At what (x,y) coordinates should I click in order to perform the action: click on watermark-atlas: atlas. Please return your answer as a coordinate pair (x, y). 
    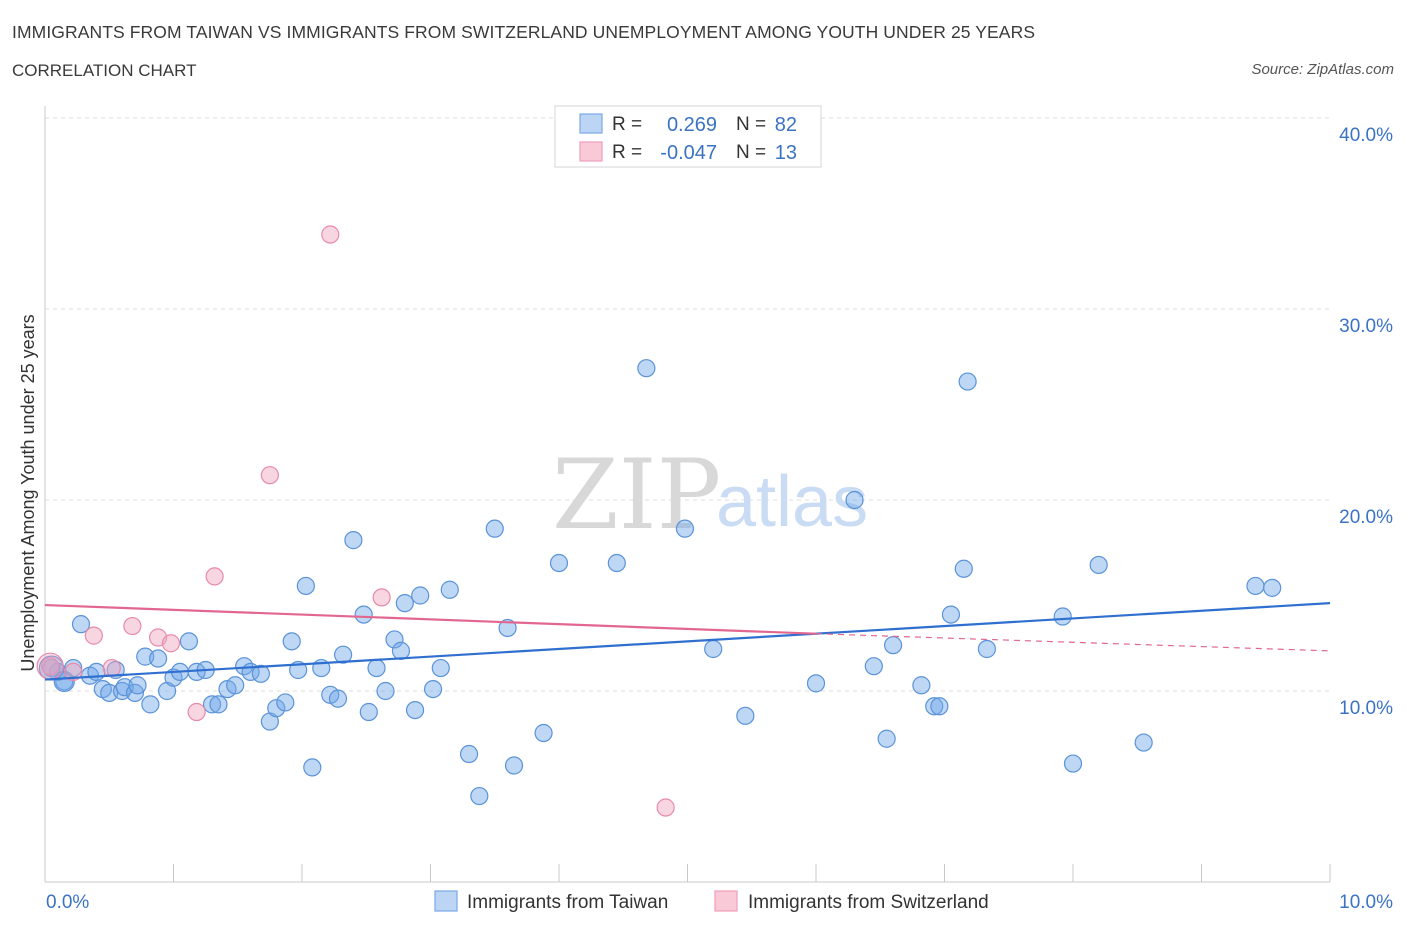
    Looking at the image, I should click on (792, 502).